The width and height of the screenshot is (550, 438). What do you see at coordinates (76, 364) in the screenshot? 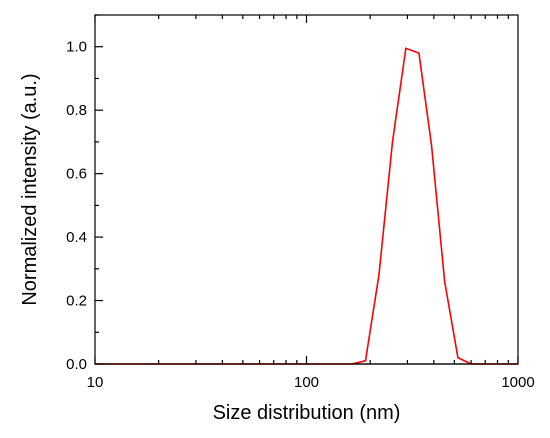
I see `y-tick-label: 0.0` at bounding box center [76, 364].